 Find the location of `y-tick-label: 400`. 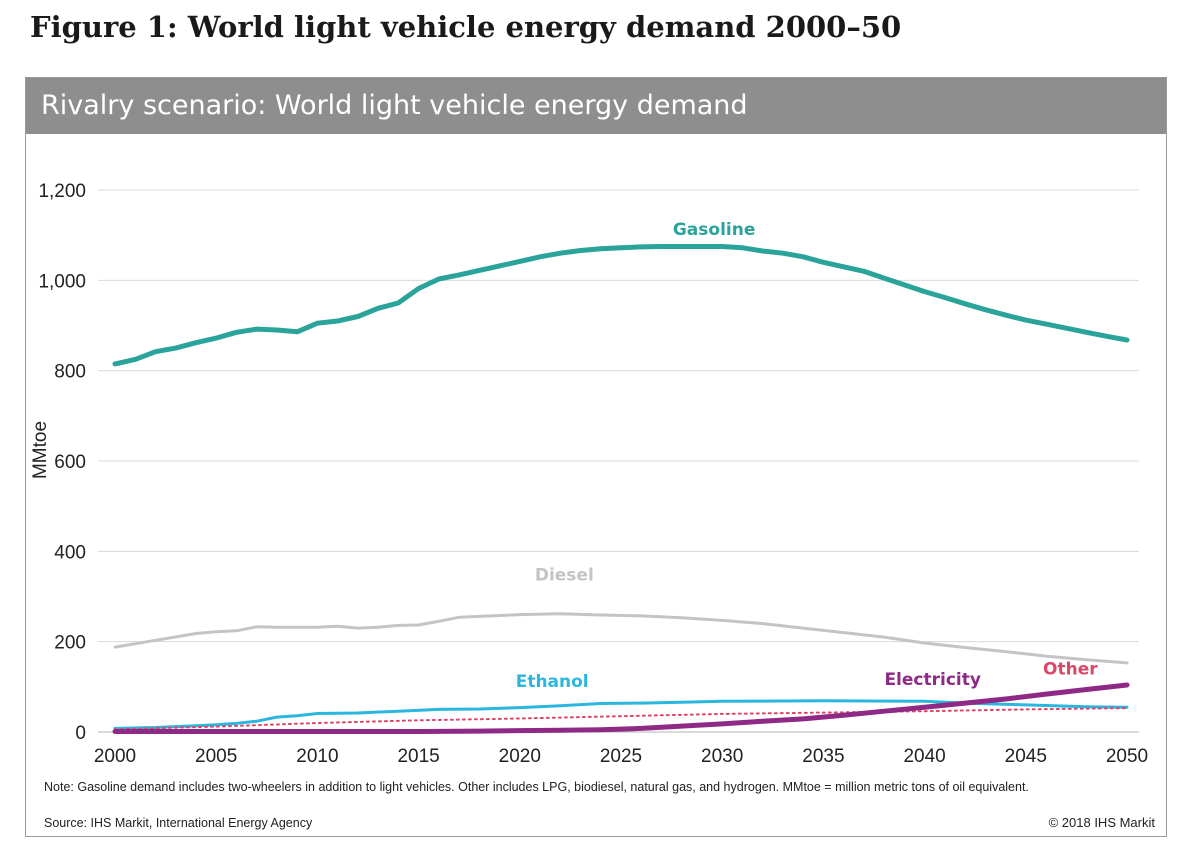

y-tick-label: 400 is located at coordinates (70, 552).